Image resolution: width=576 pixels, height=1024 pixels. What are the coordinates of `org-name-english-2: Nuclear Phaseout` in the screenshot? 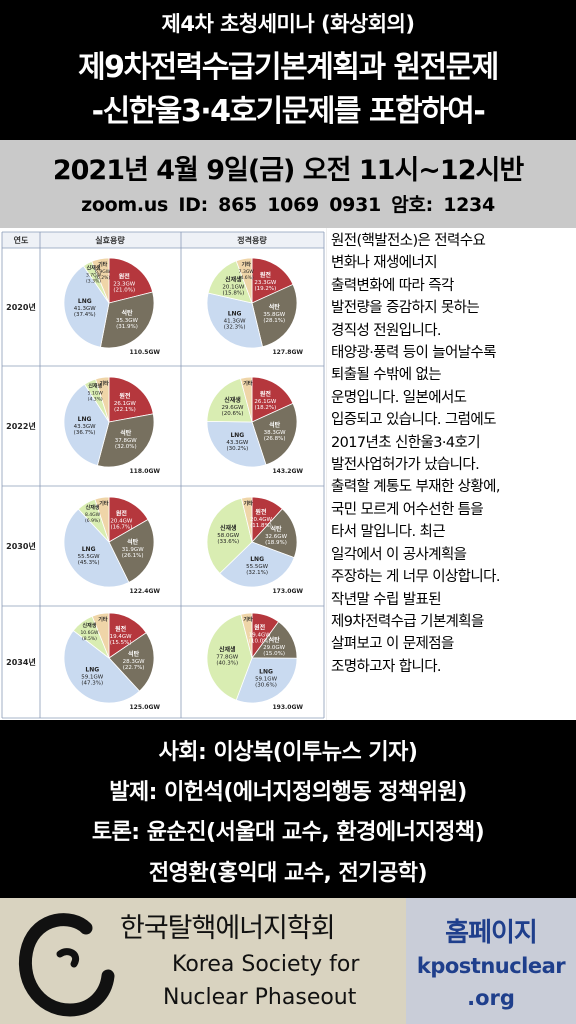 It's located at (260, 997).